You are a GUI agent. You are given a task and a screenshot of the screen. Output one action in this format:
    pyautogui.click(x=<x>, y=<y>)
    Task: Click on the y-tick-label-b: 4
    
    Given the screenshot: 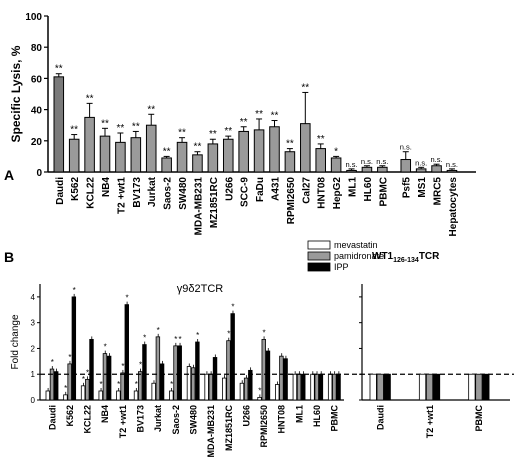 What is the action you would take?
    pyautogui.click(x=33, y=297)
    